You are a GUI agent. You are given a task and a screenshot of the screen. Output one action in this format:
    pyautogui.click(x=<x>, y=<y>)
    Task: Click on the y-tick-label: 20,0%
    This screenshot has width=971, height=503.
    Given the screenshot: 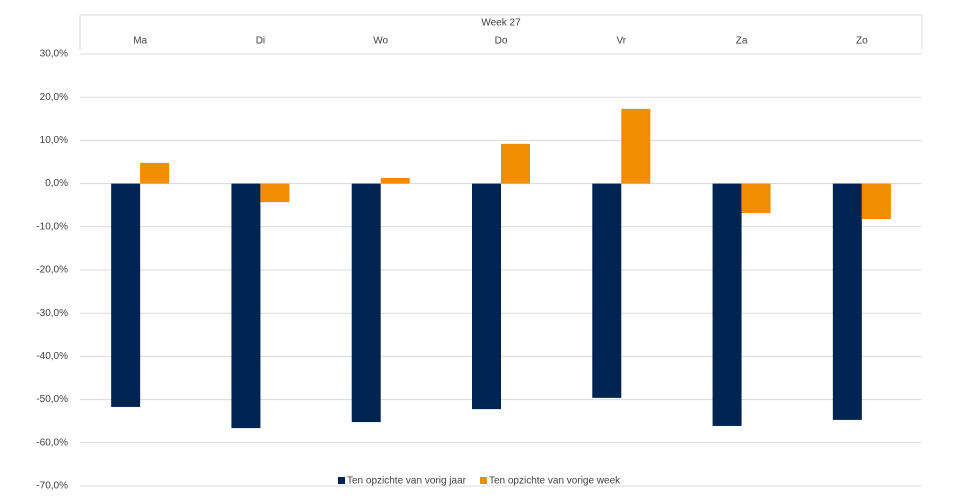 What is the action you would take?
    pyautogui.click(x=54, y=97)
    